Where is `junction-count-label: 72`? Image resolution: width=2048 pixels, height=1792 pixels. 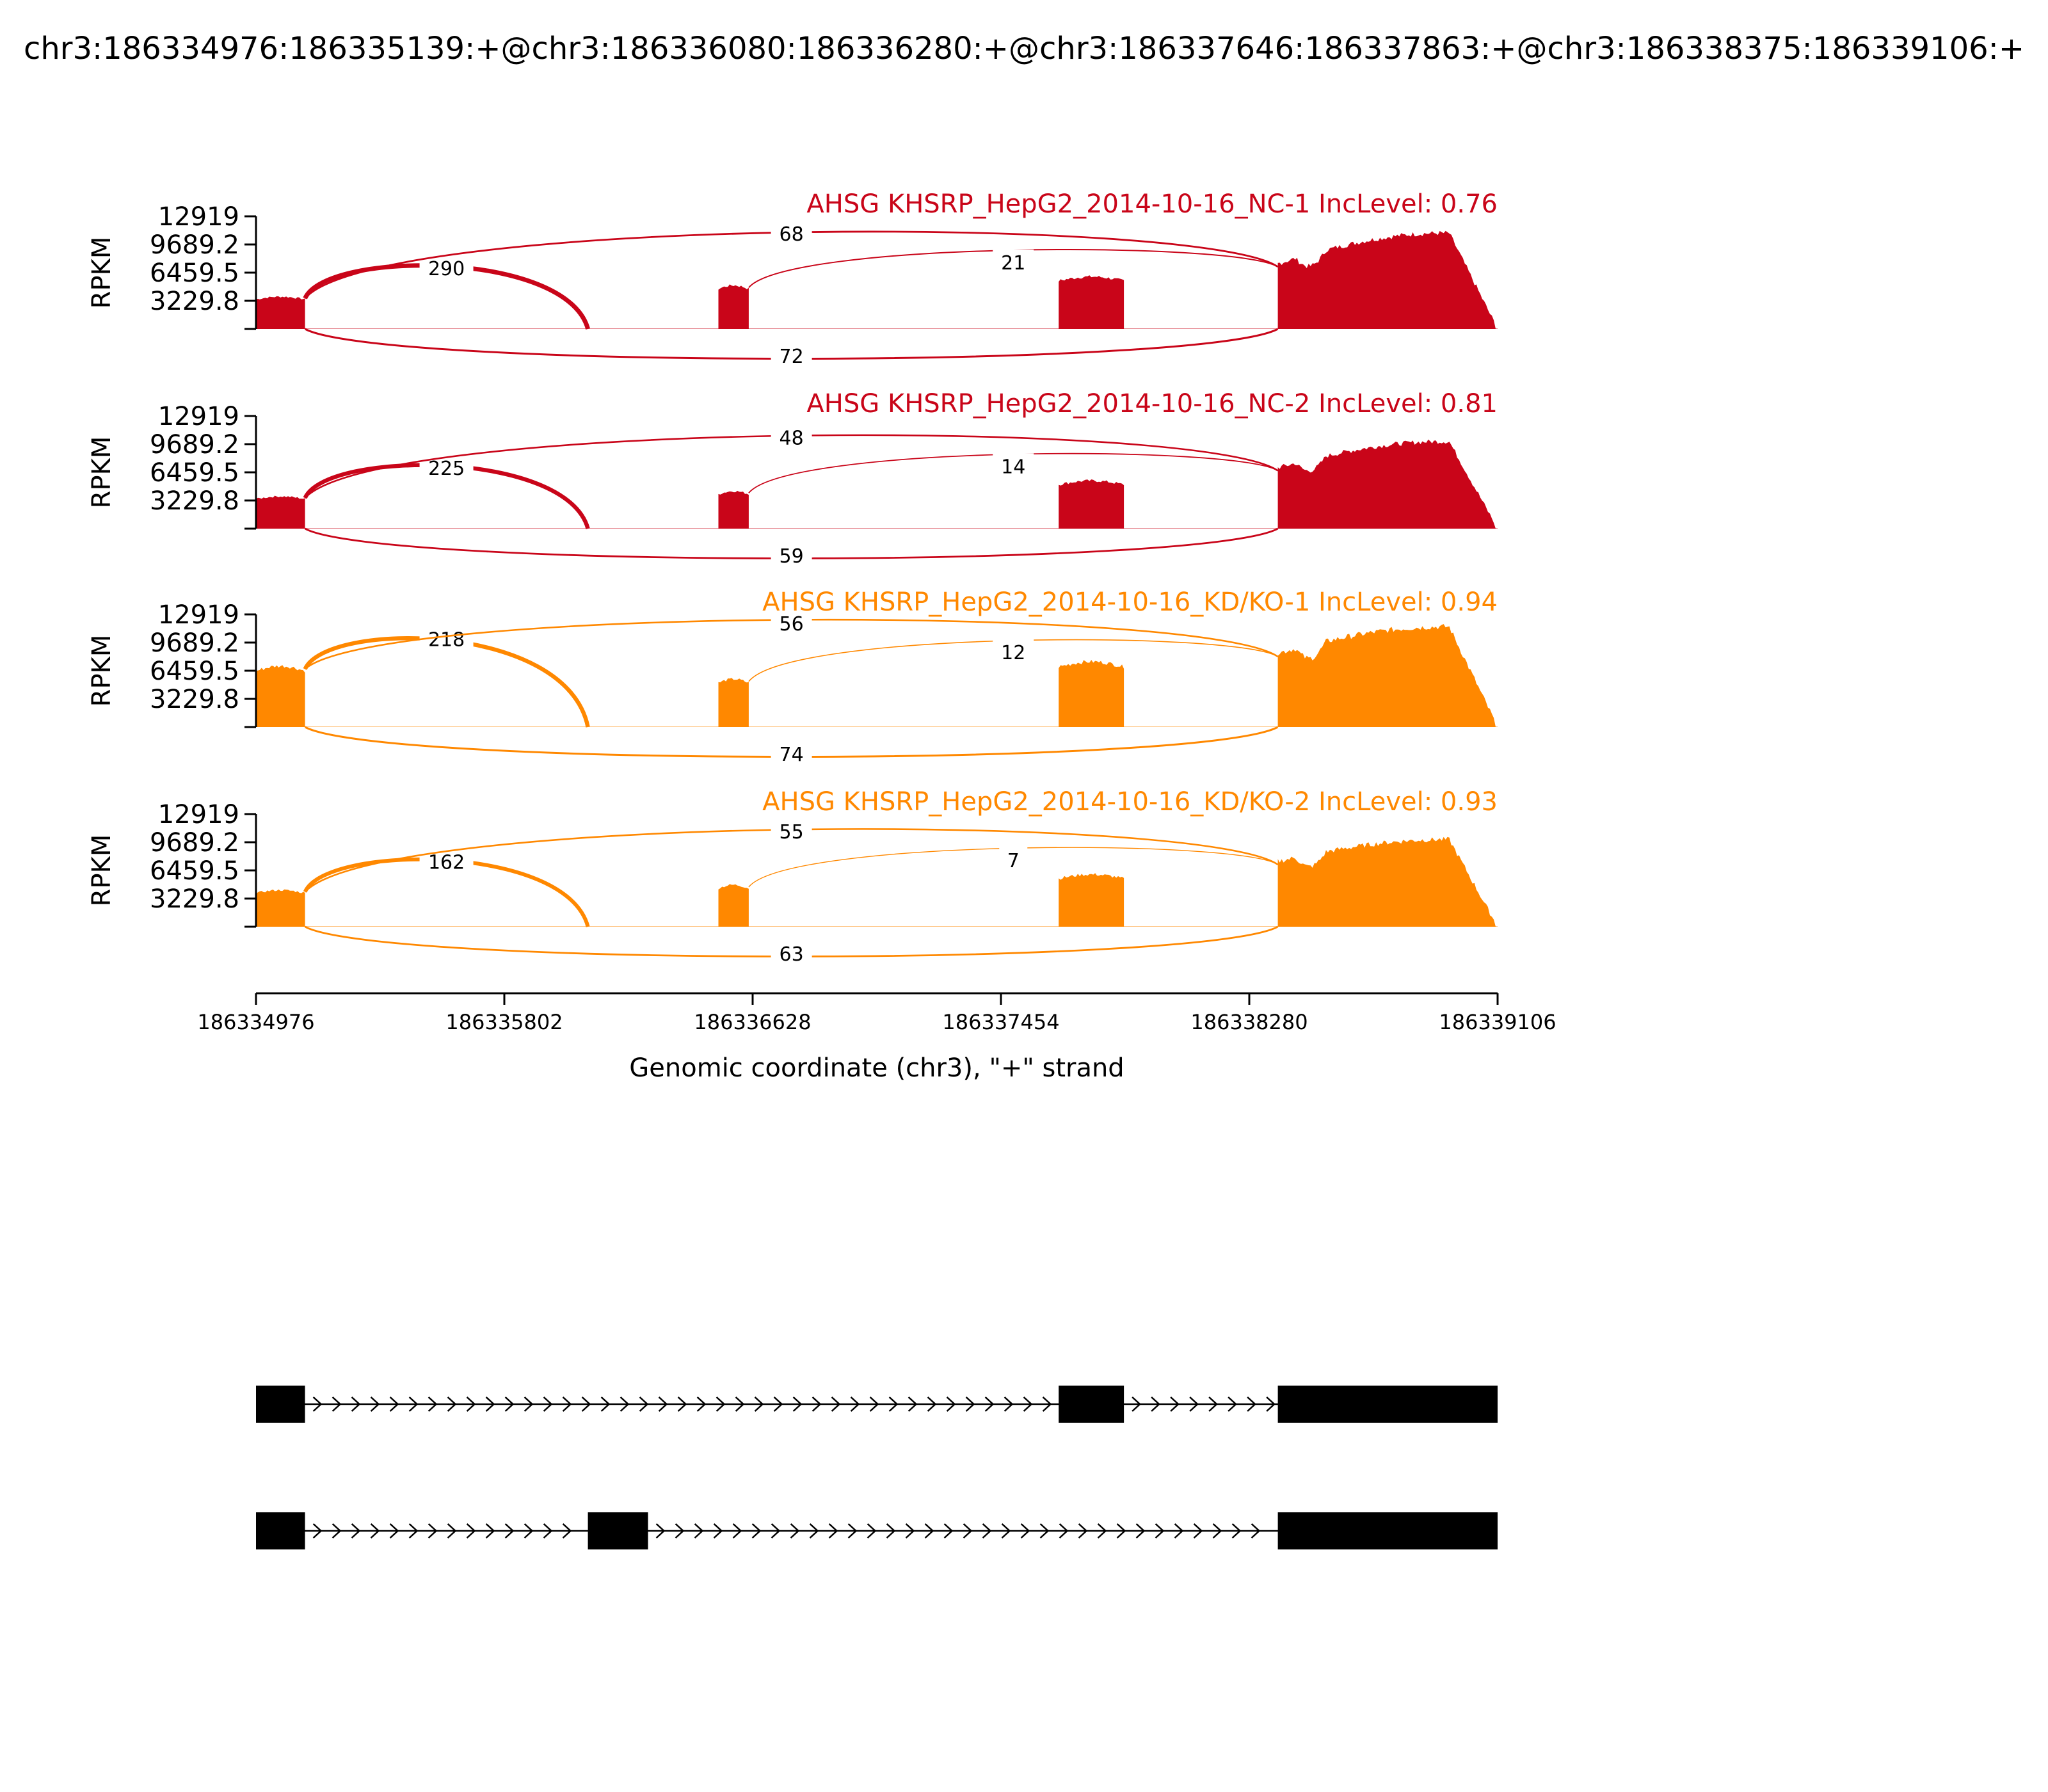 junction-count-label: 72 is located at coordinates (792, 357).